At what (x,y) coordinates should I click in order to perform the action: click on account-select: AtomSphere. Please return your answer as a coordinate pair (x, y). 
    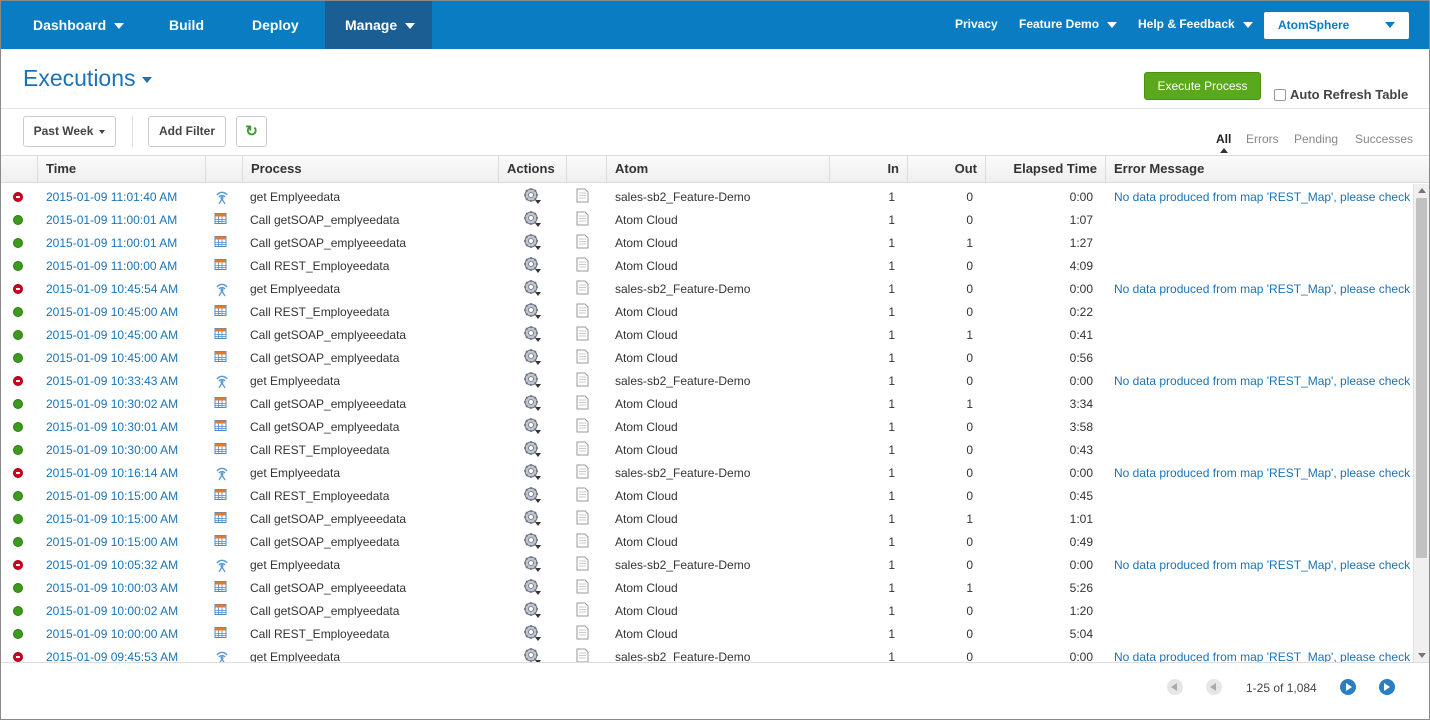
    Looking at the image, I should click on (1336, 25).